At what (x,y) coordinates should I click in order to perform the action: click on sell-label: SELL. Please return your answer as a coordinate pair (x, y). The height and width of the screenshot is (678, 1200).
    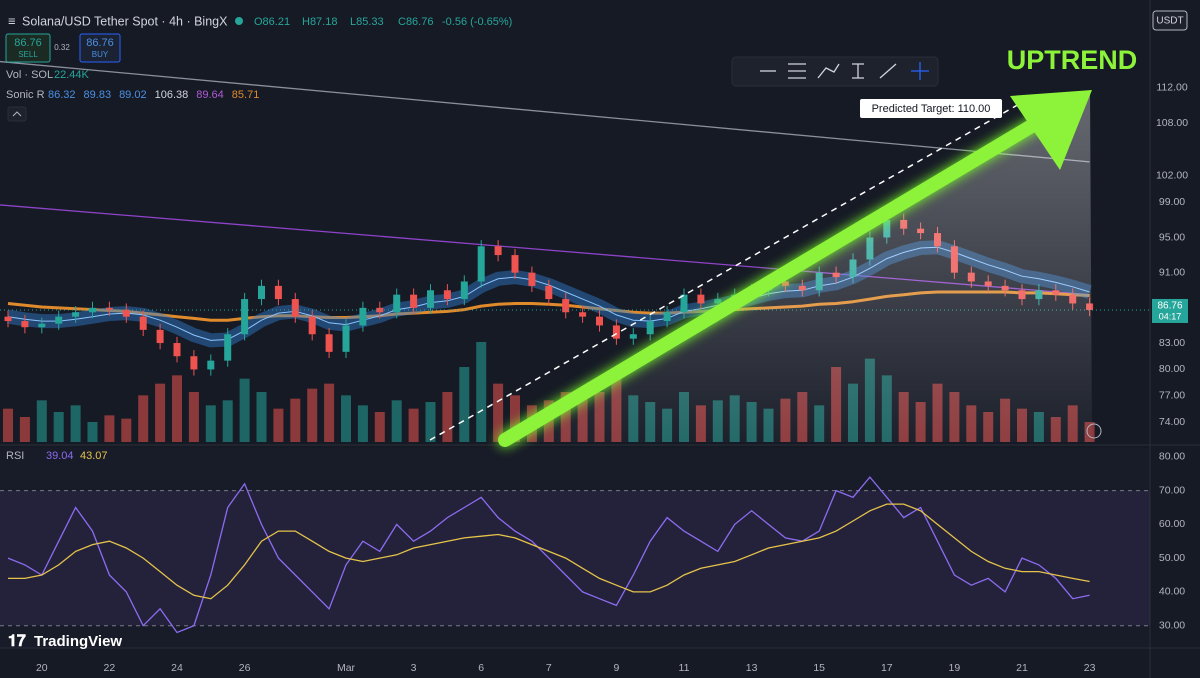
    Looking at the image, I should click on (28, 54).